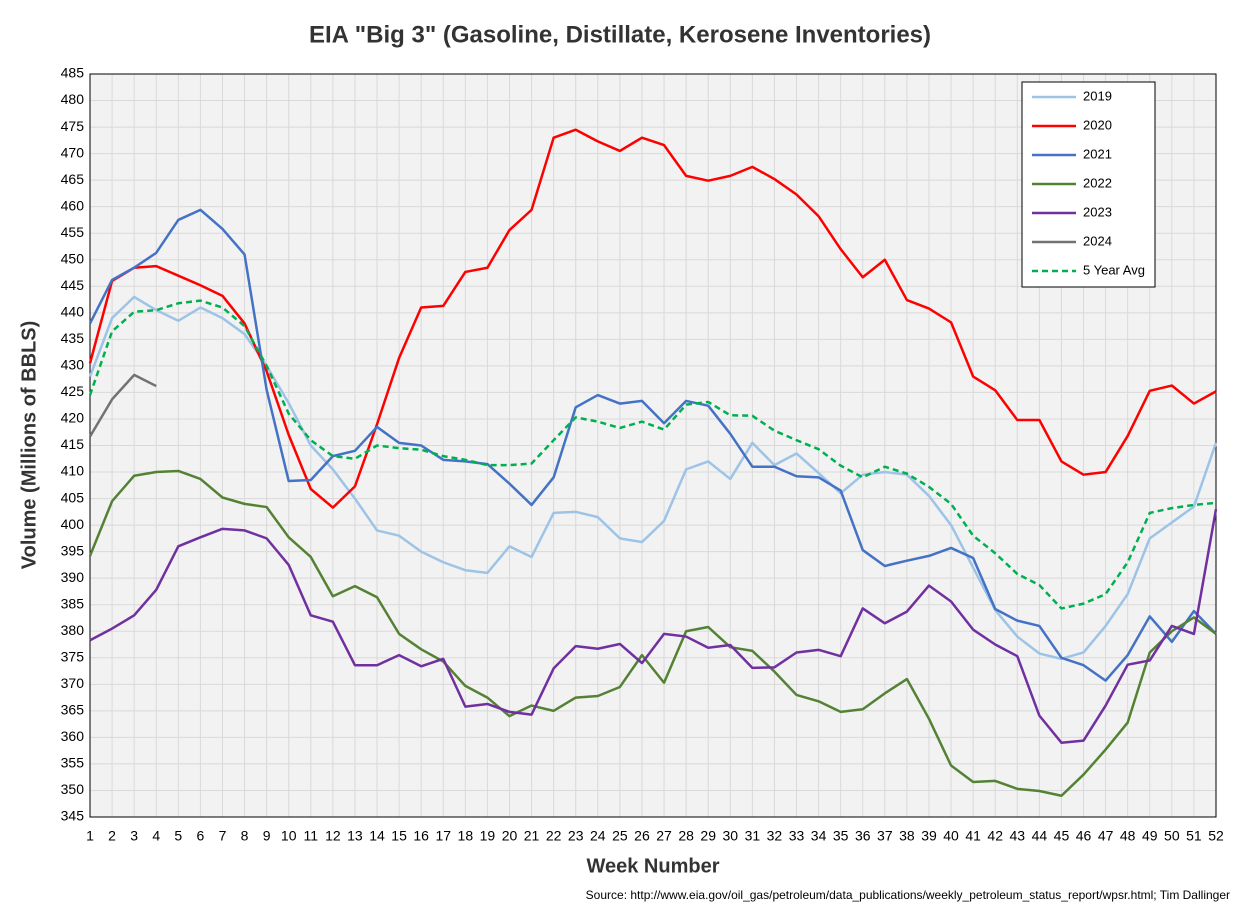  I want to click on y-tick-label: 390, so click(73, 577).